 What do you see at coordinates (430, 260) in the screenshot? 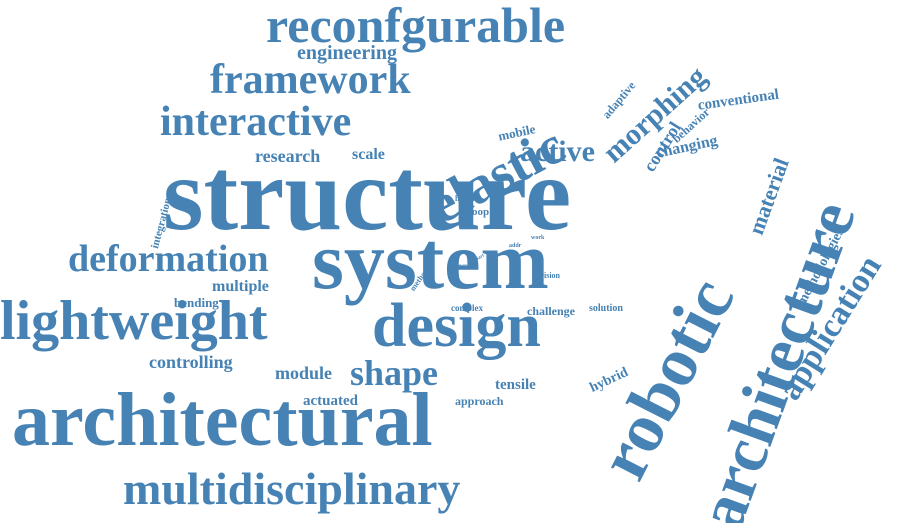
I see `word-system: system` at bounding box center [430, 260].